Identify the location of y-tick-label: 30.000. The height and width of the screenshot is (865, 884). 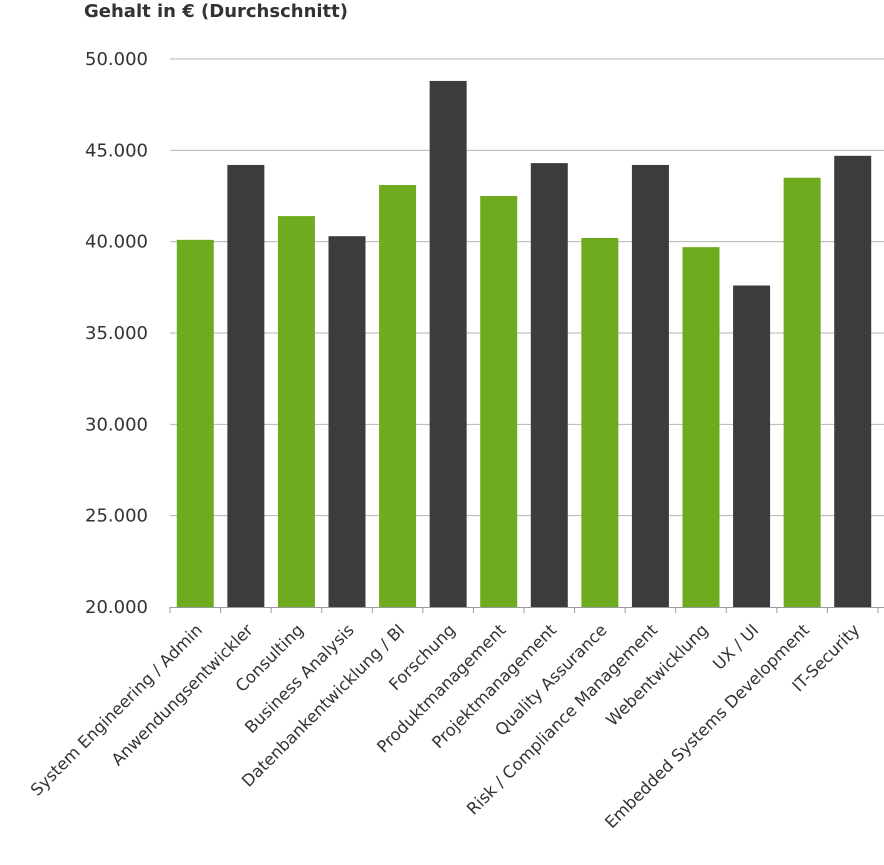
(116, 424).